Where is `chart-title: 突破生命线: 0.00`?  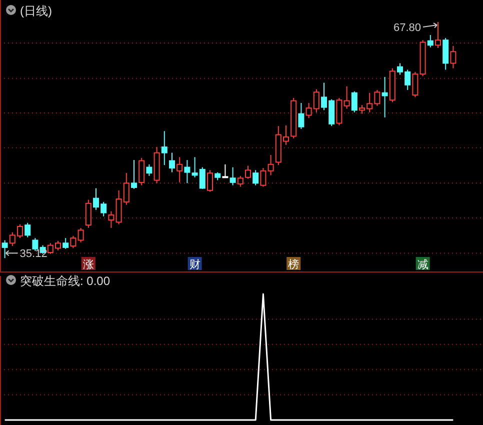
chart-title: 突破生命线: 0.00 is located at coordinates (65, 281).